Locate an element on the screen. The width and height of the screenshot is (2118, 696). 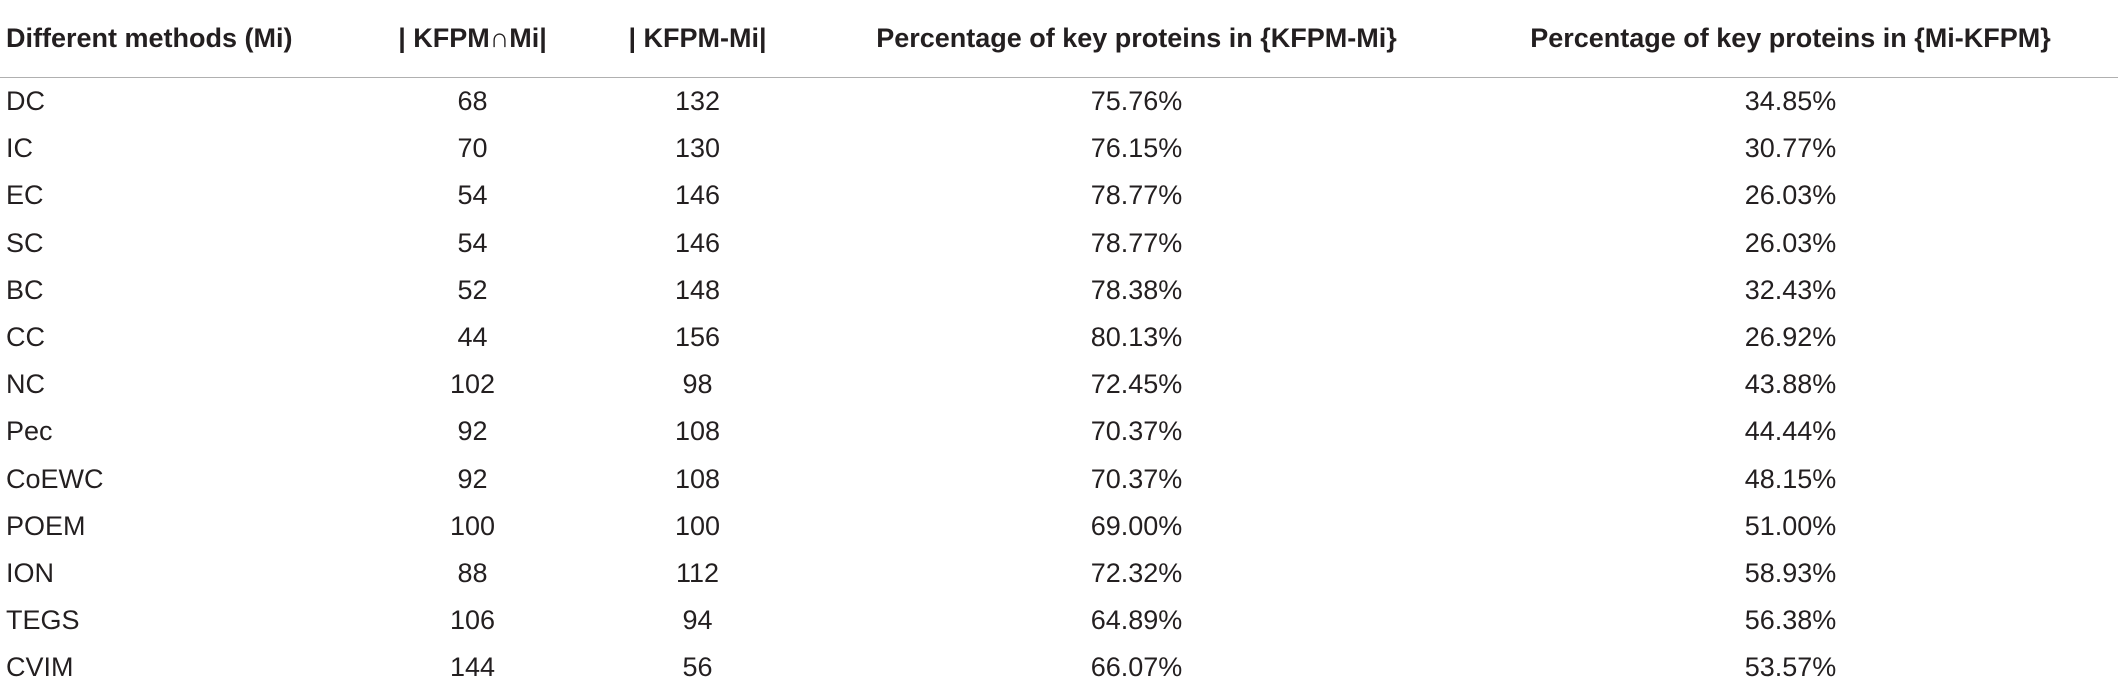
percentage-mi-kfpm-cell: 56.38% is located at coordinates (1790, 620).